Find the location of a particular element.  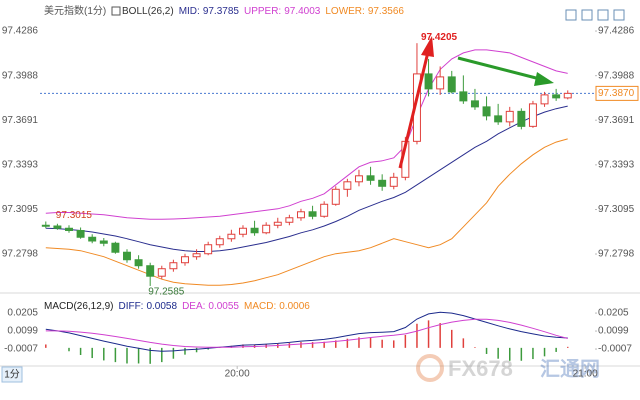

legend-value: 97.3785 is located at coordinates (221, 11).